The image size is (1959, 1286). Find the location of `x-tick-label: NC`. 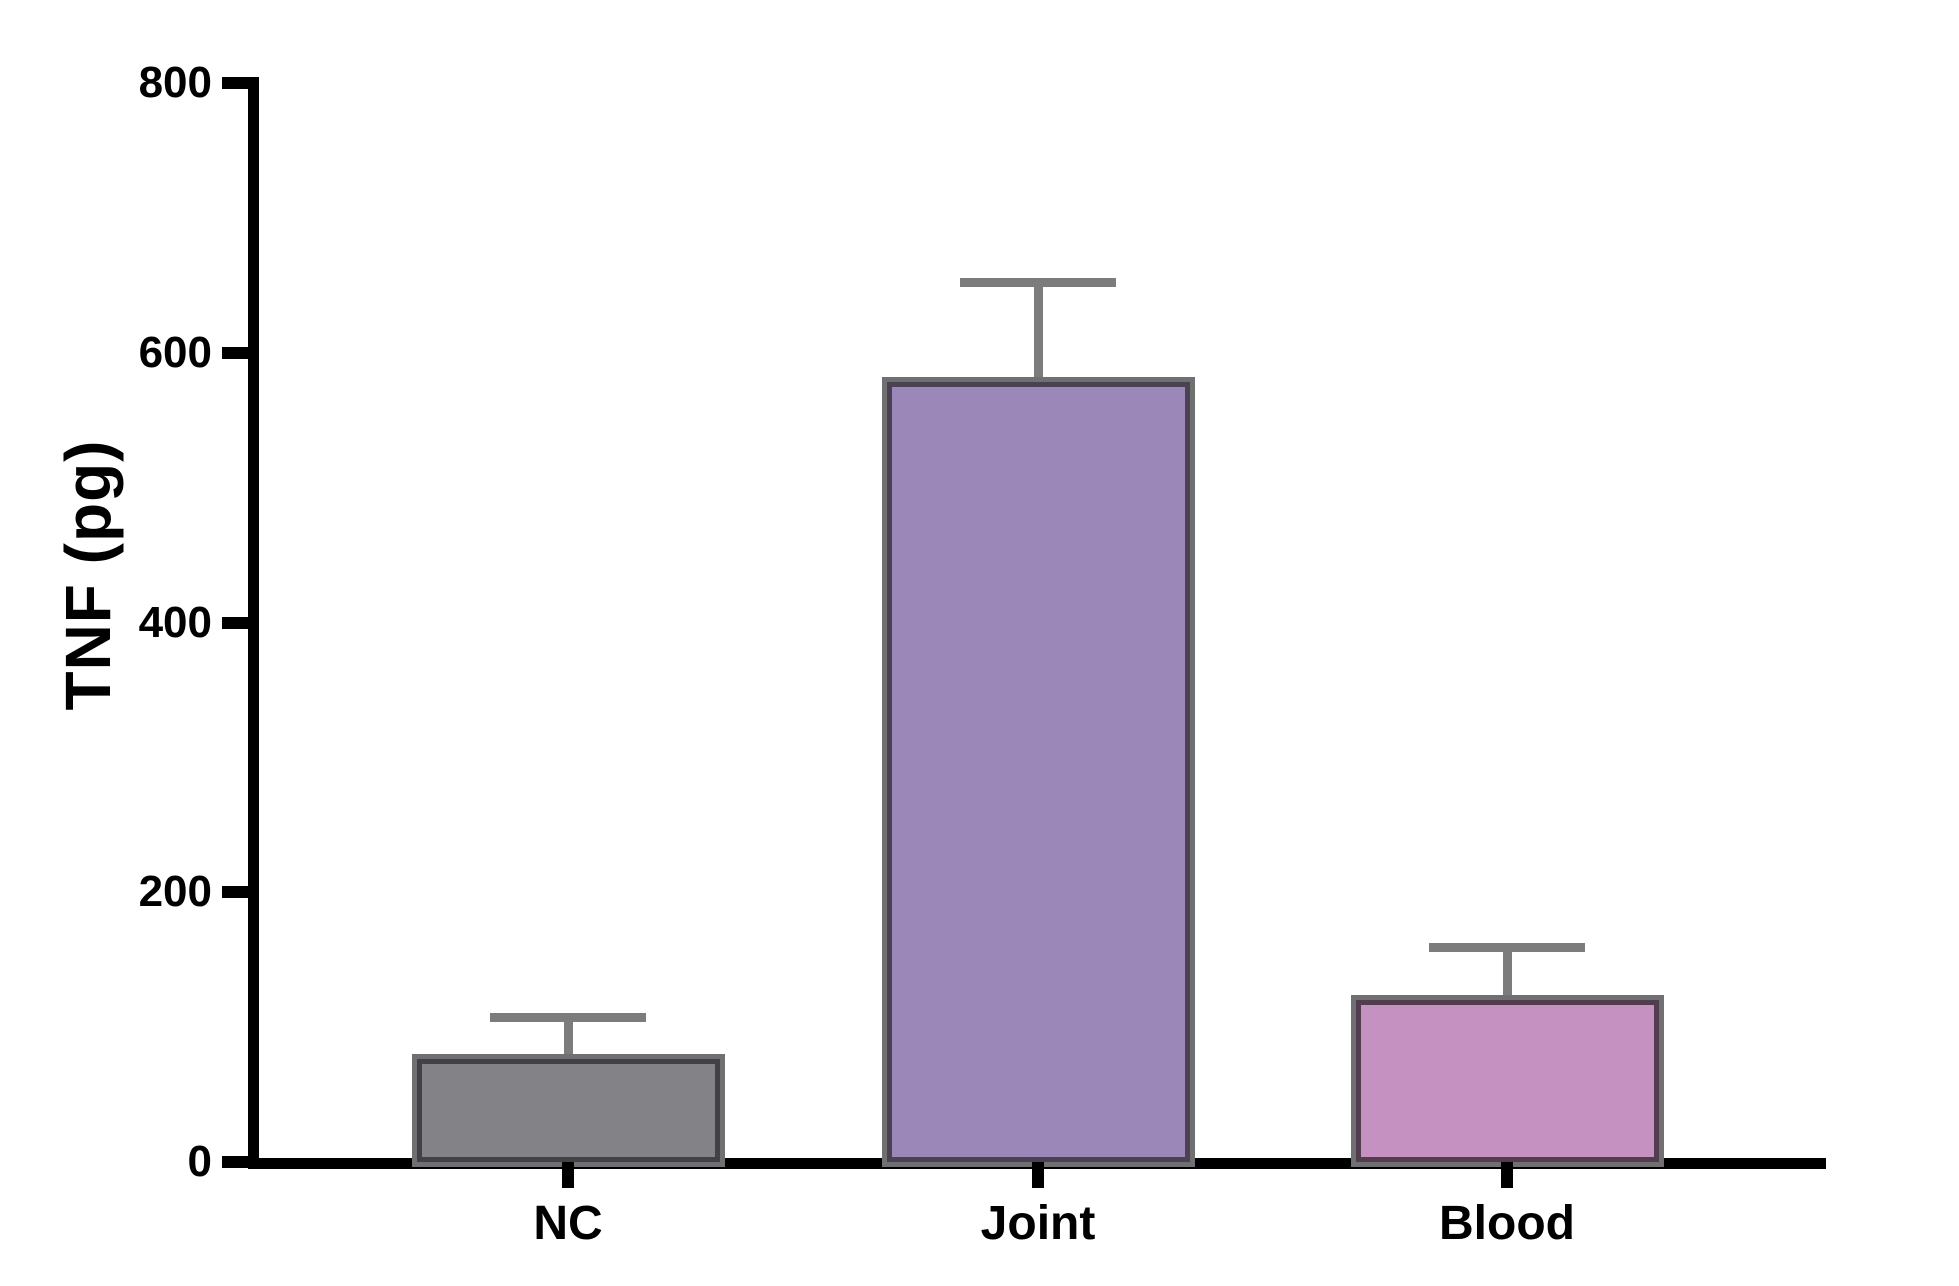

x-tick-label: NC is located at coordinates (568, 1223).